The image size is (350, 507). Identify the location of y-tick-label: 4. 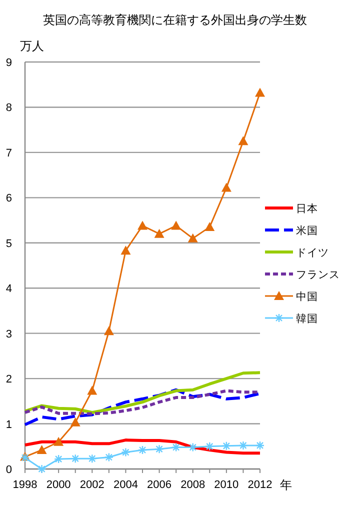
(9, 289).